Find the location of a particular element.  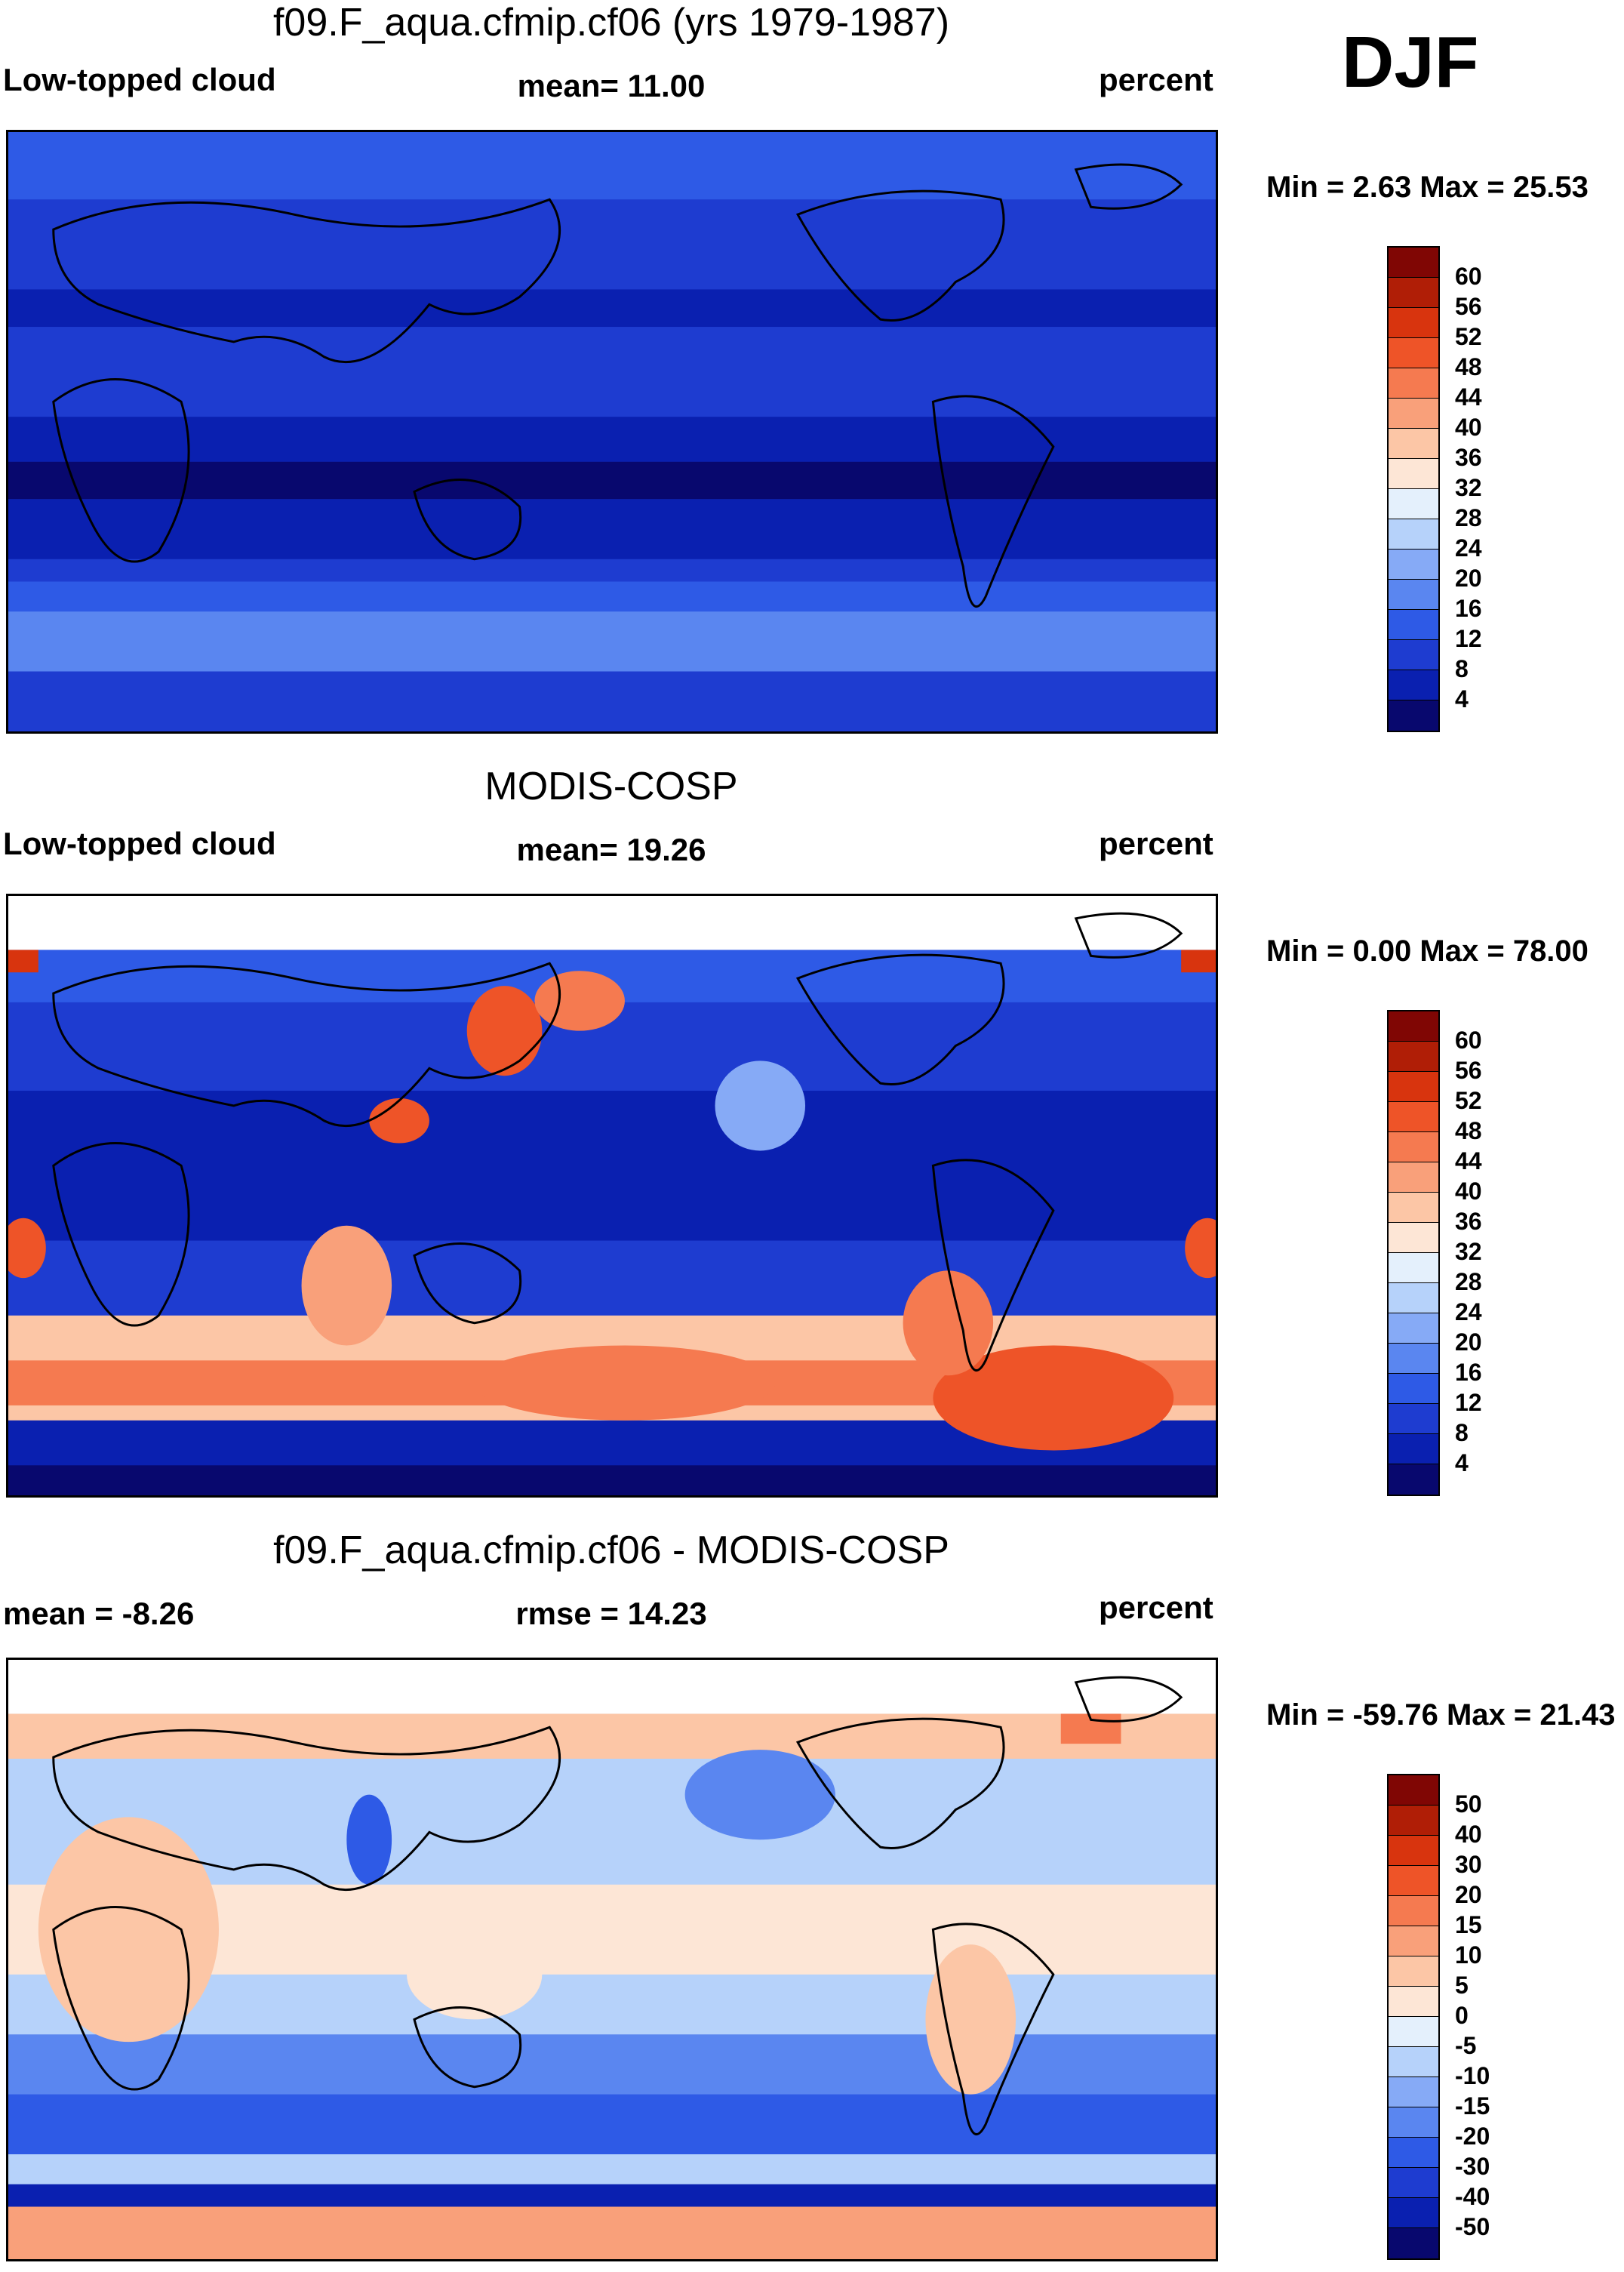

panel2-title: MODIS-COSP is located at coordinates (611, 786).